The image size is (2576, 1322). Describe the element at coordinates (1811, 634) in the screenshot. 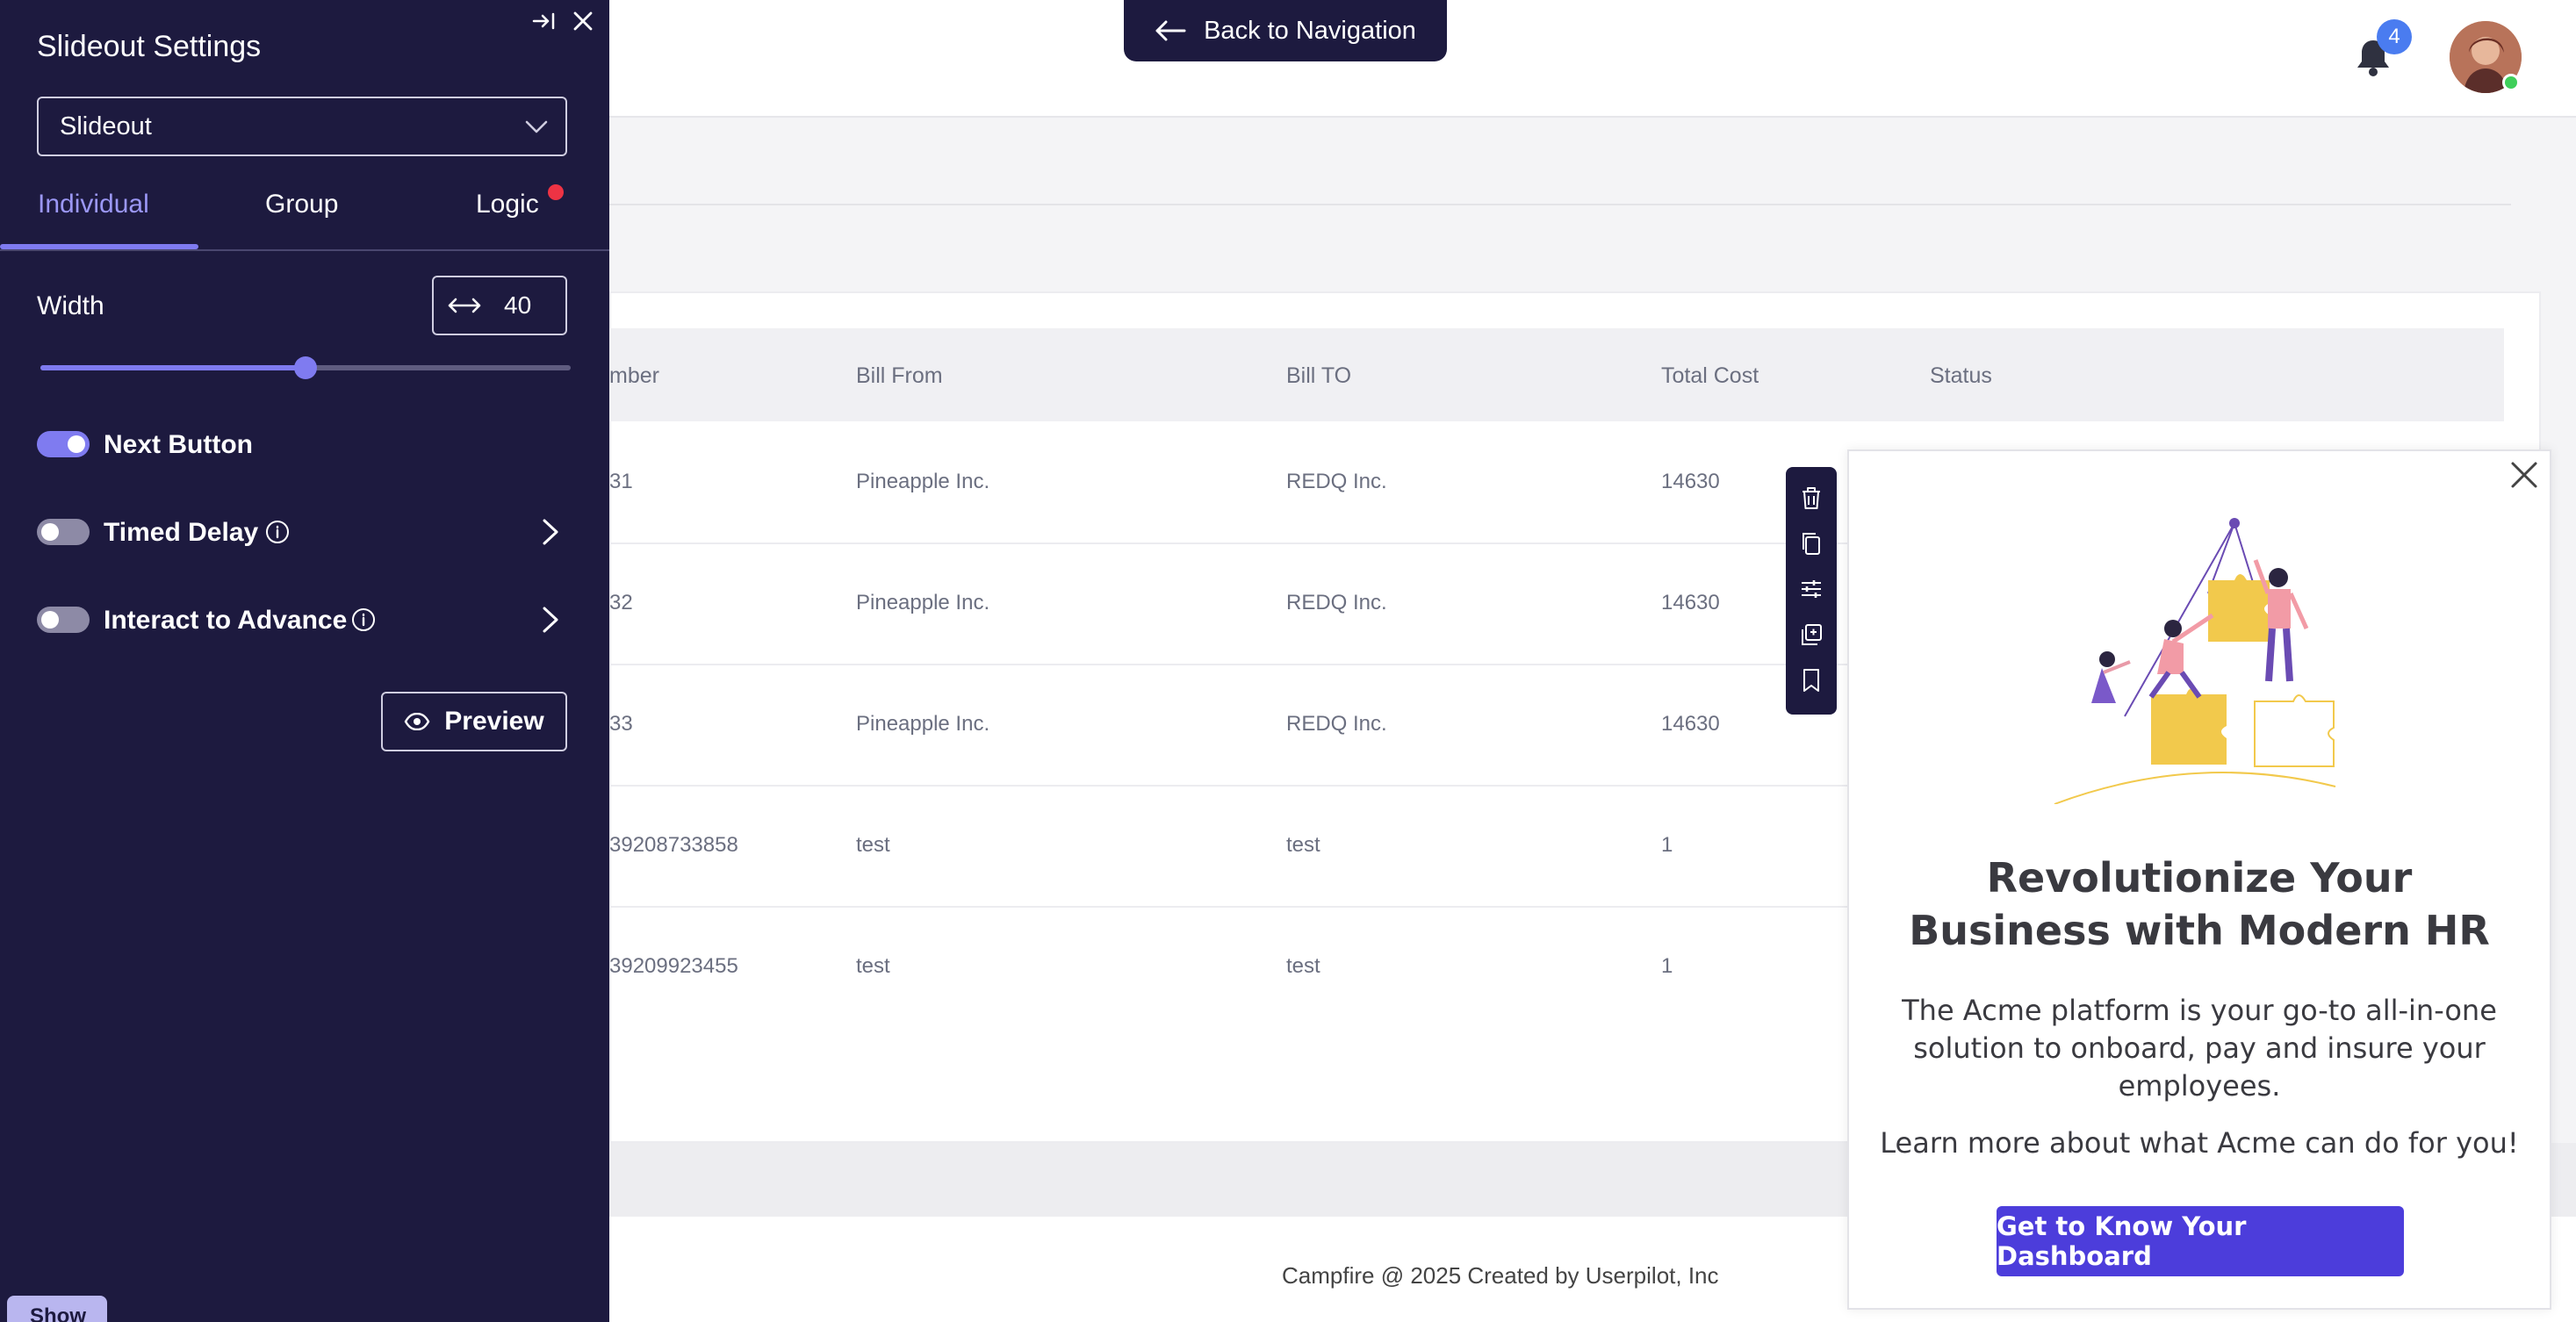

I see `duplicate-icon` at that location.